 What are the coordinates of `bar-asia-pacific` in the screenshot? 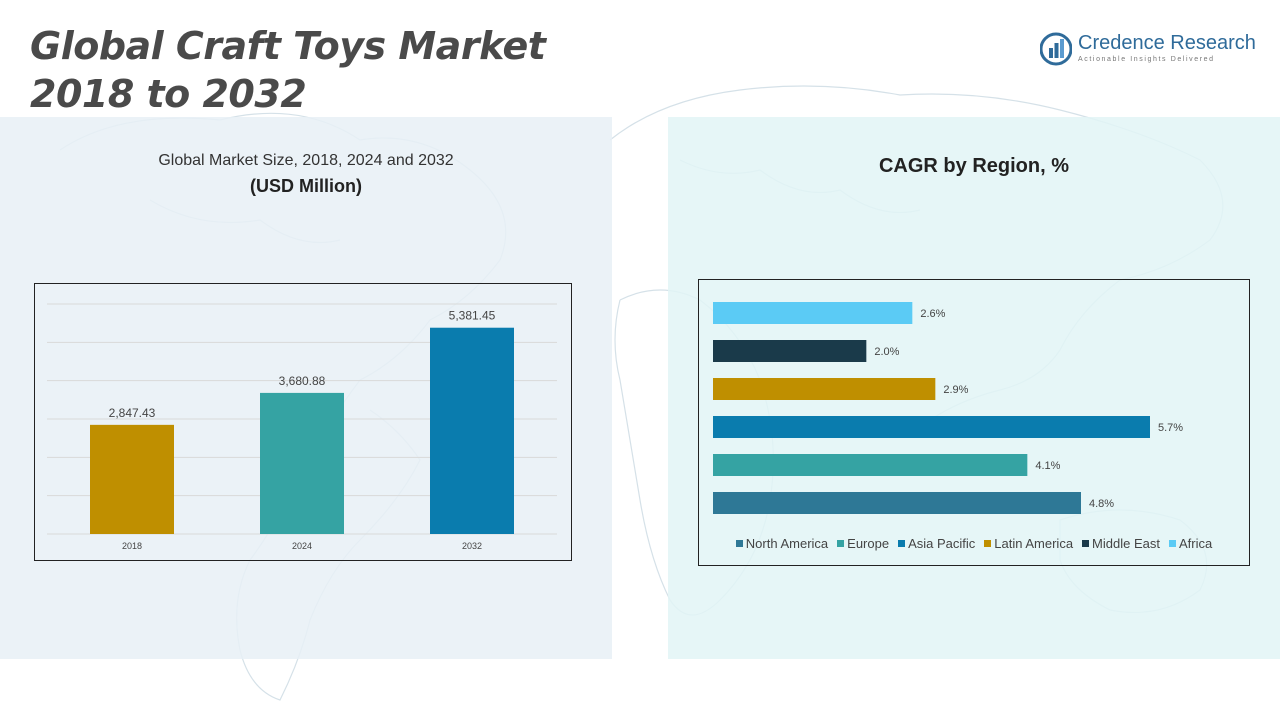 It's located at (931, 427).